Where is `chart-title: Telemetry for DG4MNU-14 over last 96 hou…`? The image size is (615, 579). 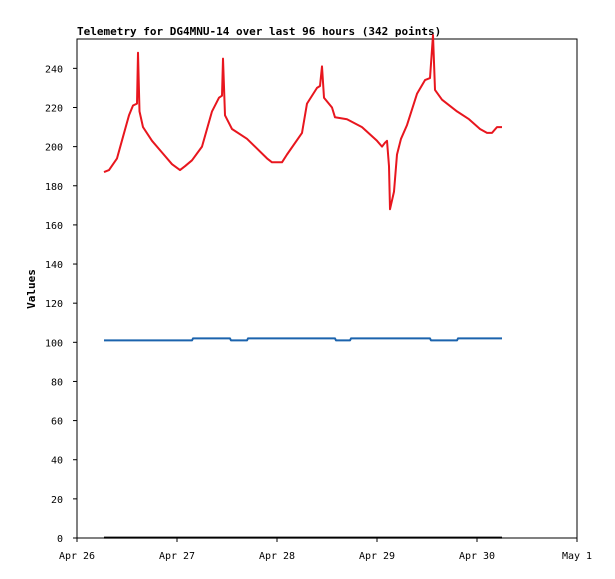
chart-title: Telemetry for DG4MNU-14 over last 96 hou… is located at coordinates (259, 31).